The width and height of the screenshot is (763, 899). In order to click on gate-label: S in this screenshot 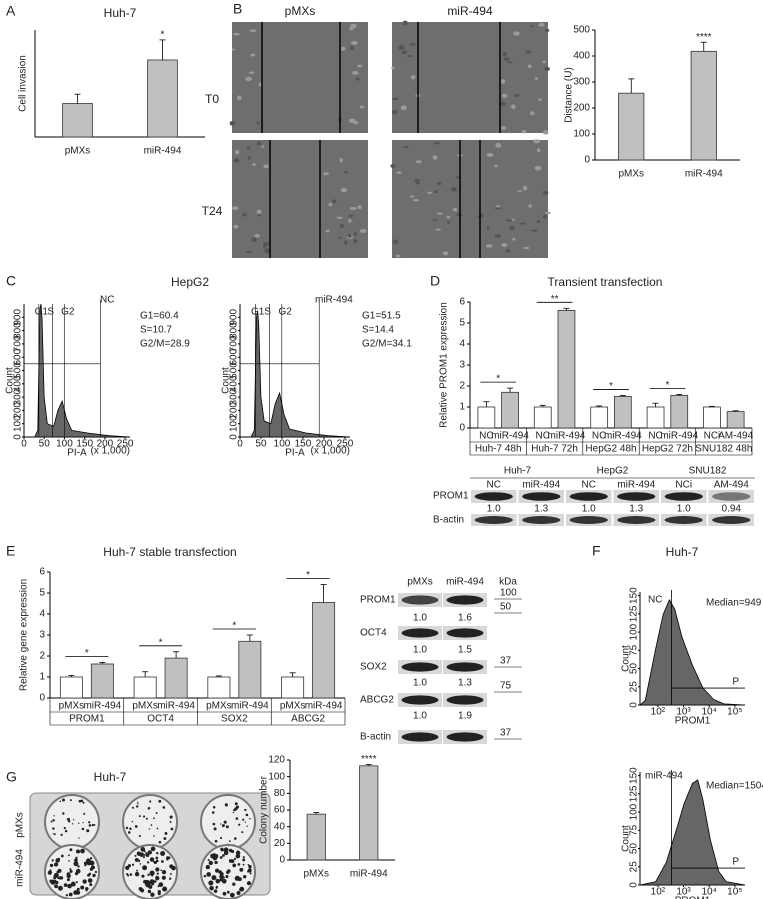, I will do `click(50, 312)`.